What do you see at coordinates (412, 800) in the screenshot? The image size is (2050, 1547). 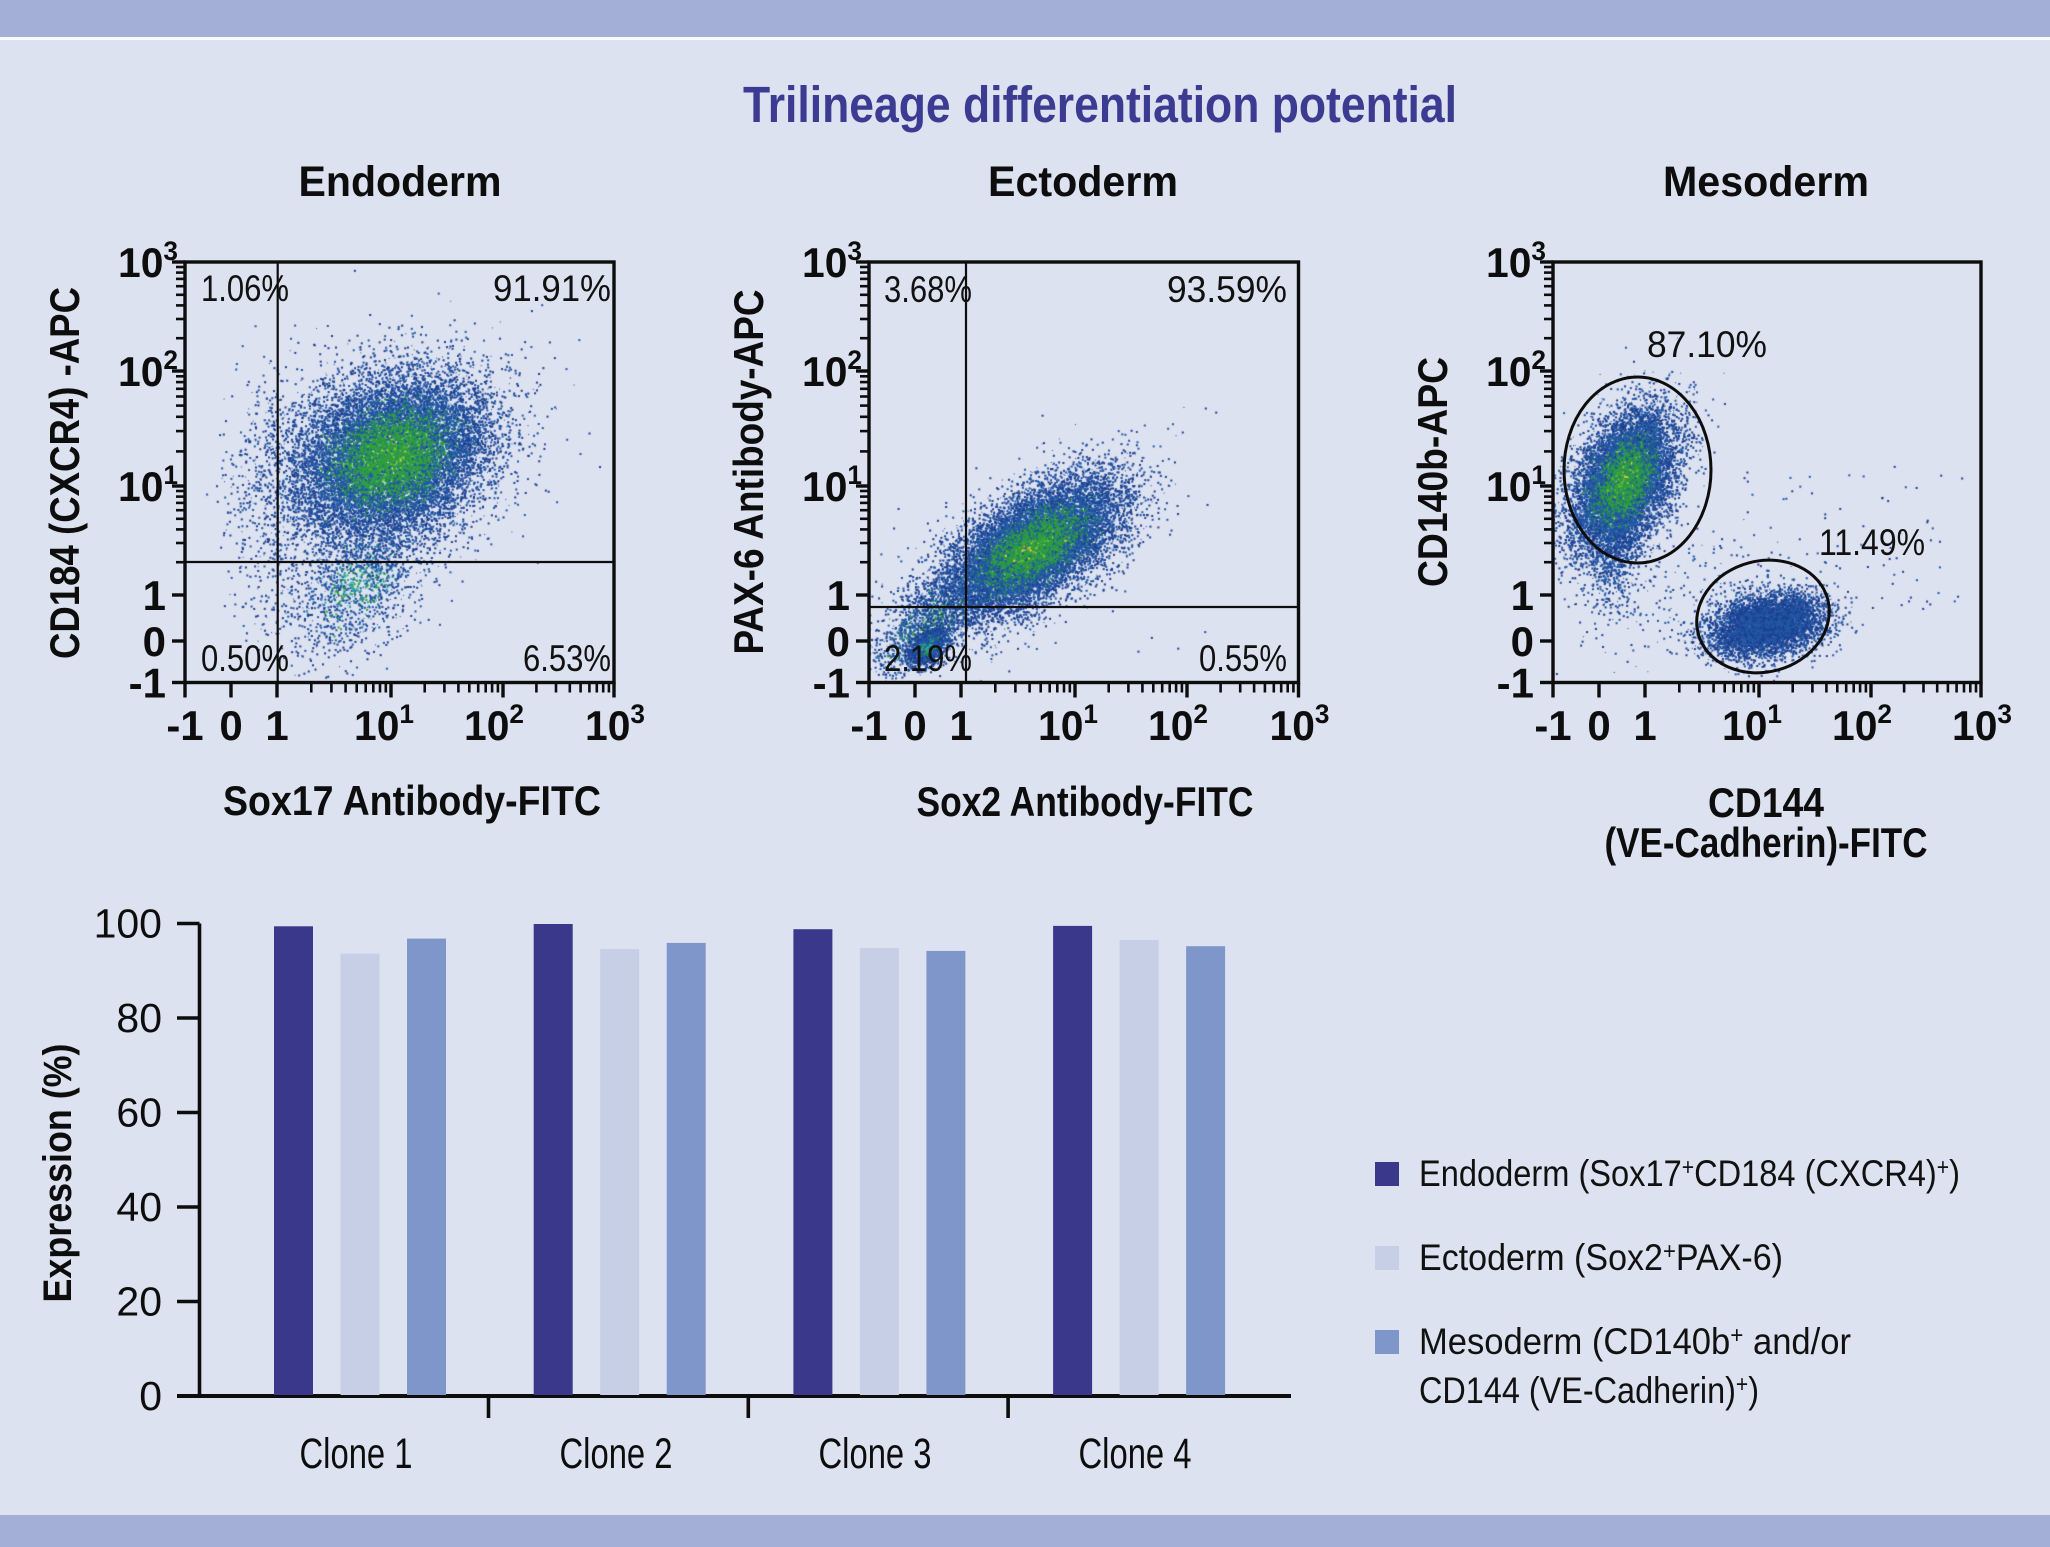 I see `svg-text: Sox17 Antibody-FITC` at bounding box center [412, 800].